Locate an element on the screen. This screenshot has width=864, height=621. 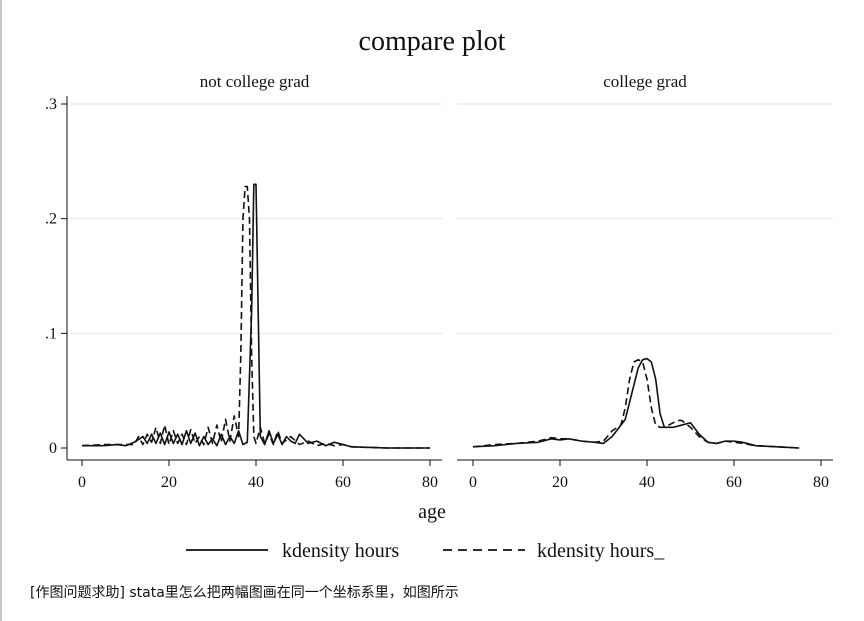
chart-title: compare plot is located at coordinates (432, 41).